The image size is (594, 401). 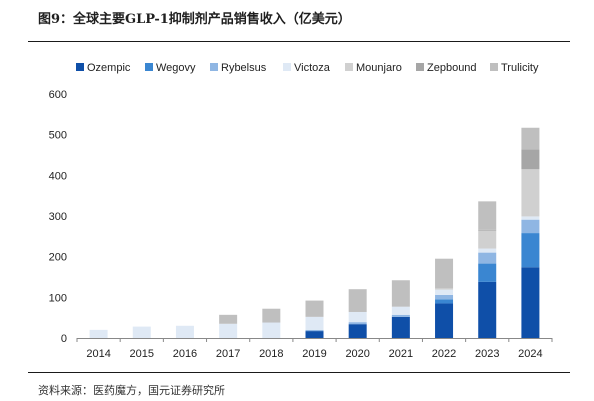 What do you see at coordinates (228, 354) in the screenshot?
I see `x-tick-label: 2017` at bounding box center [228, 354].